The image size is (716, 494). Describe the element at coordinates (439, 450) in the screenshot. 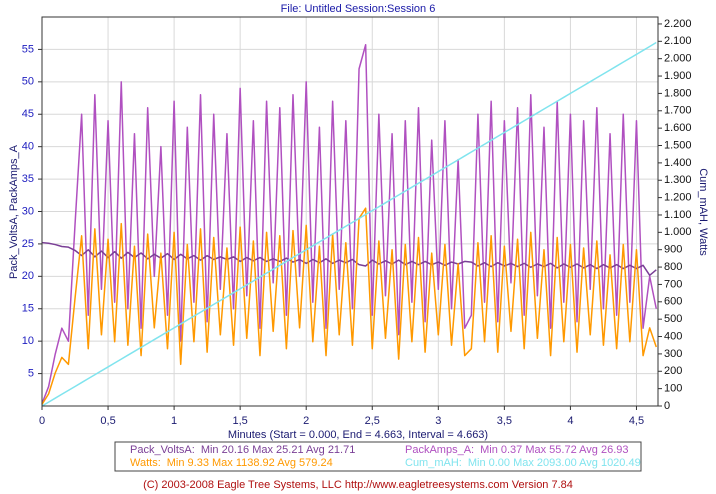

I see `legend-name: PackAmps_A:` at that location.